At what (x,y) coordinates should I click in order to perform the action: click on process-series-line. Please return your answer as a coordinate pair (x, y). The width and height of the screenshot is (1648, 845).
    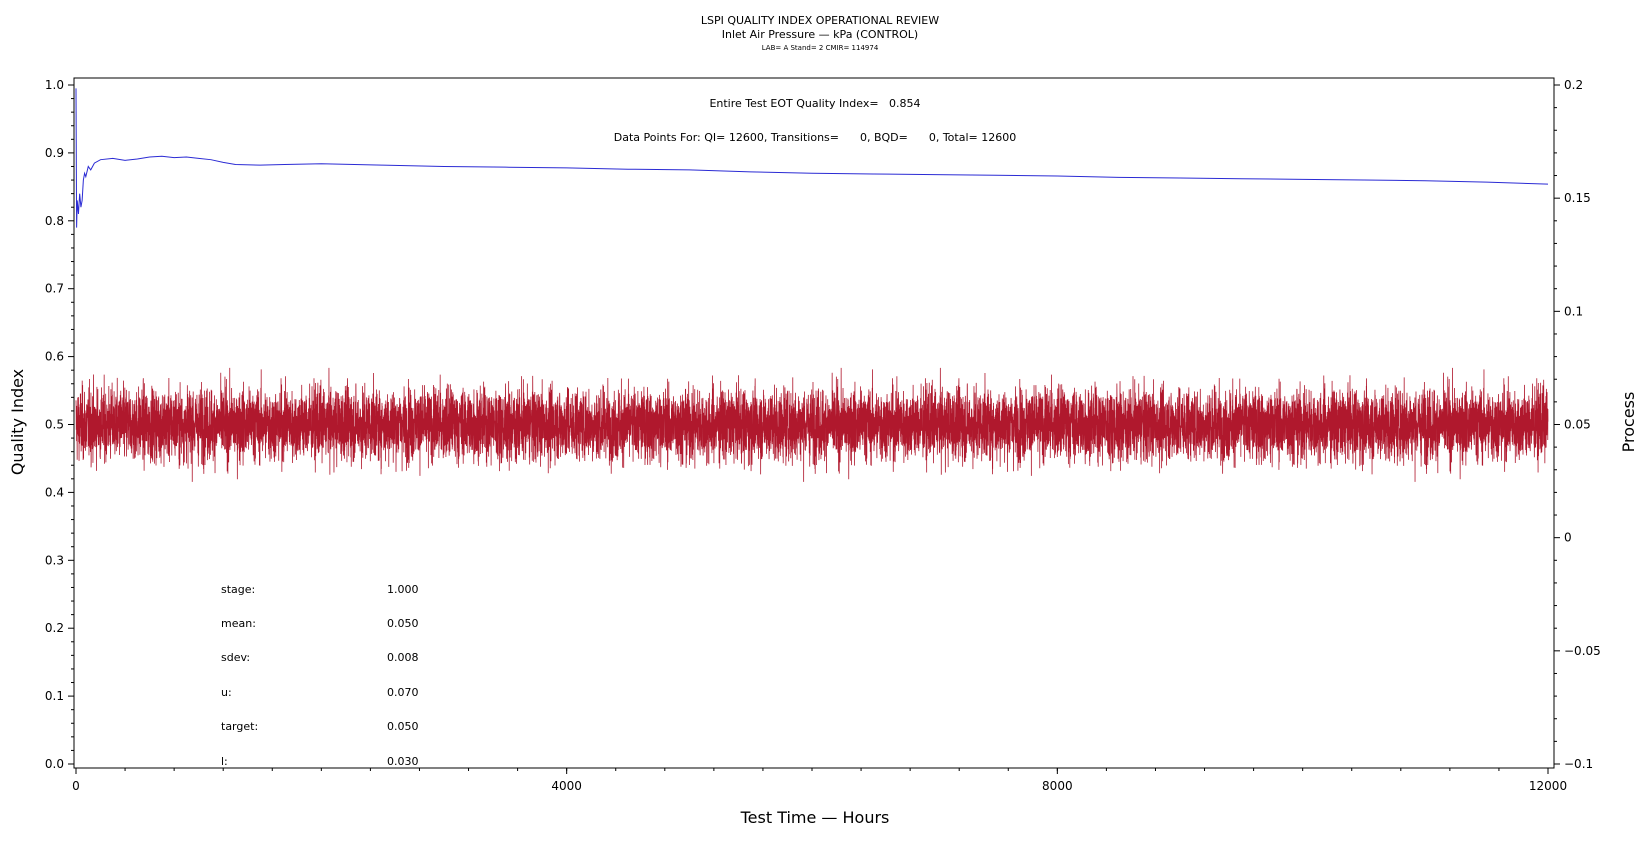
    Looking at the image, I should click on (812, 424).